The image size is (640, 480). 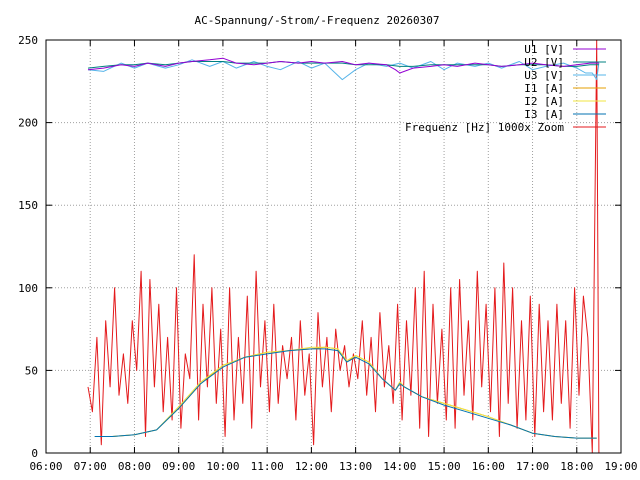 I want to click on x-tick-label: 15:00, so click(x=444, y=466).